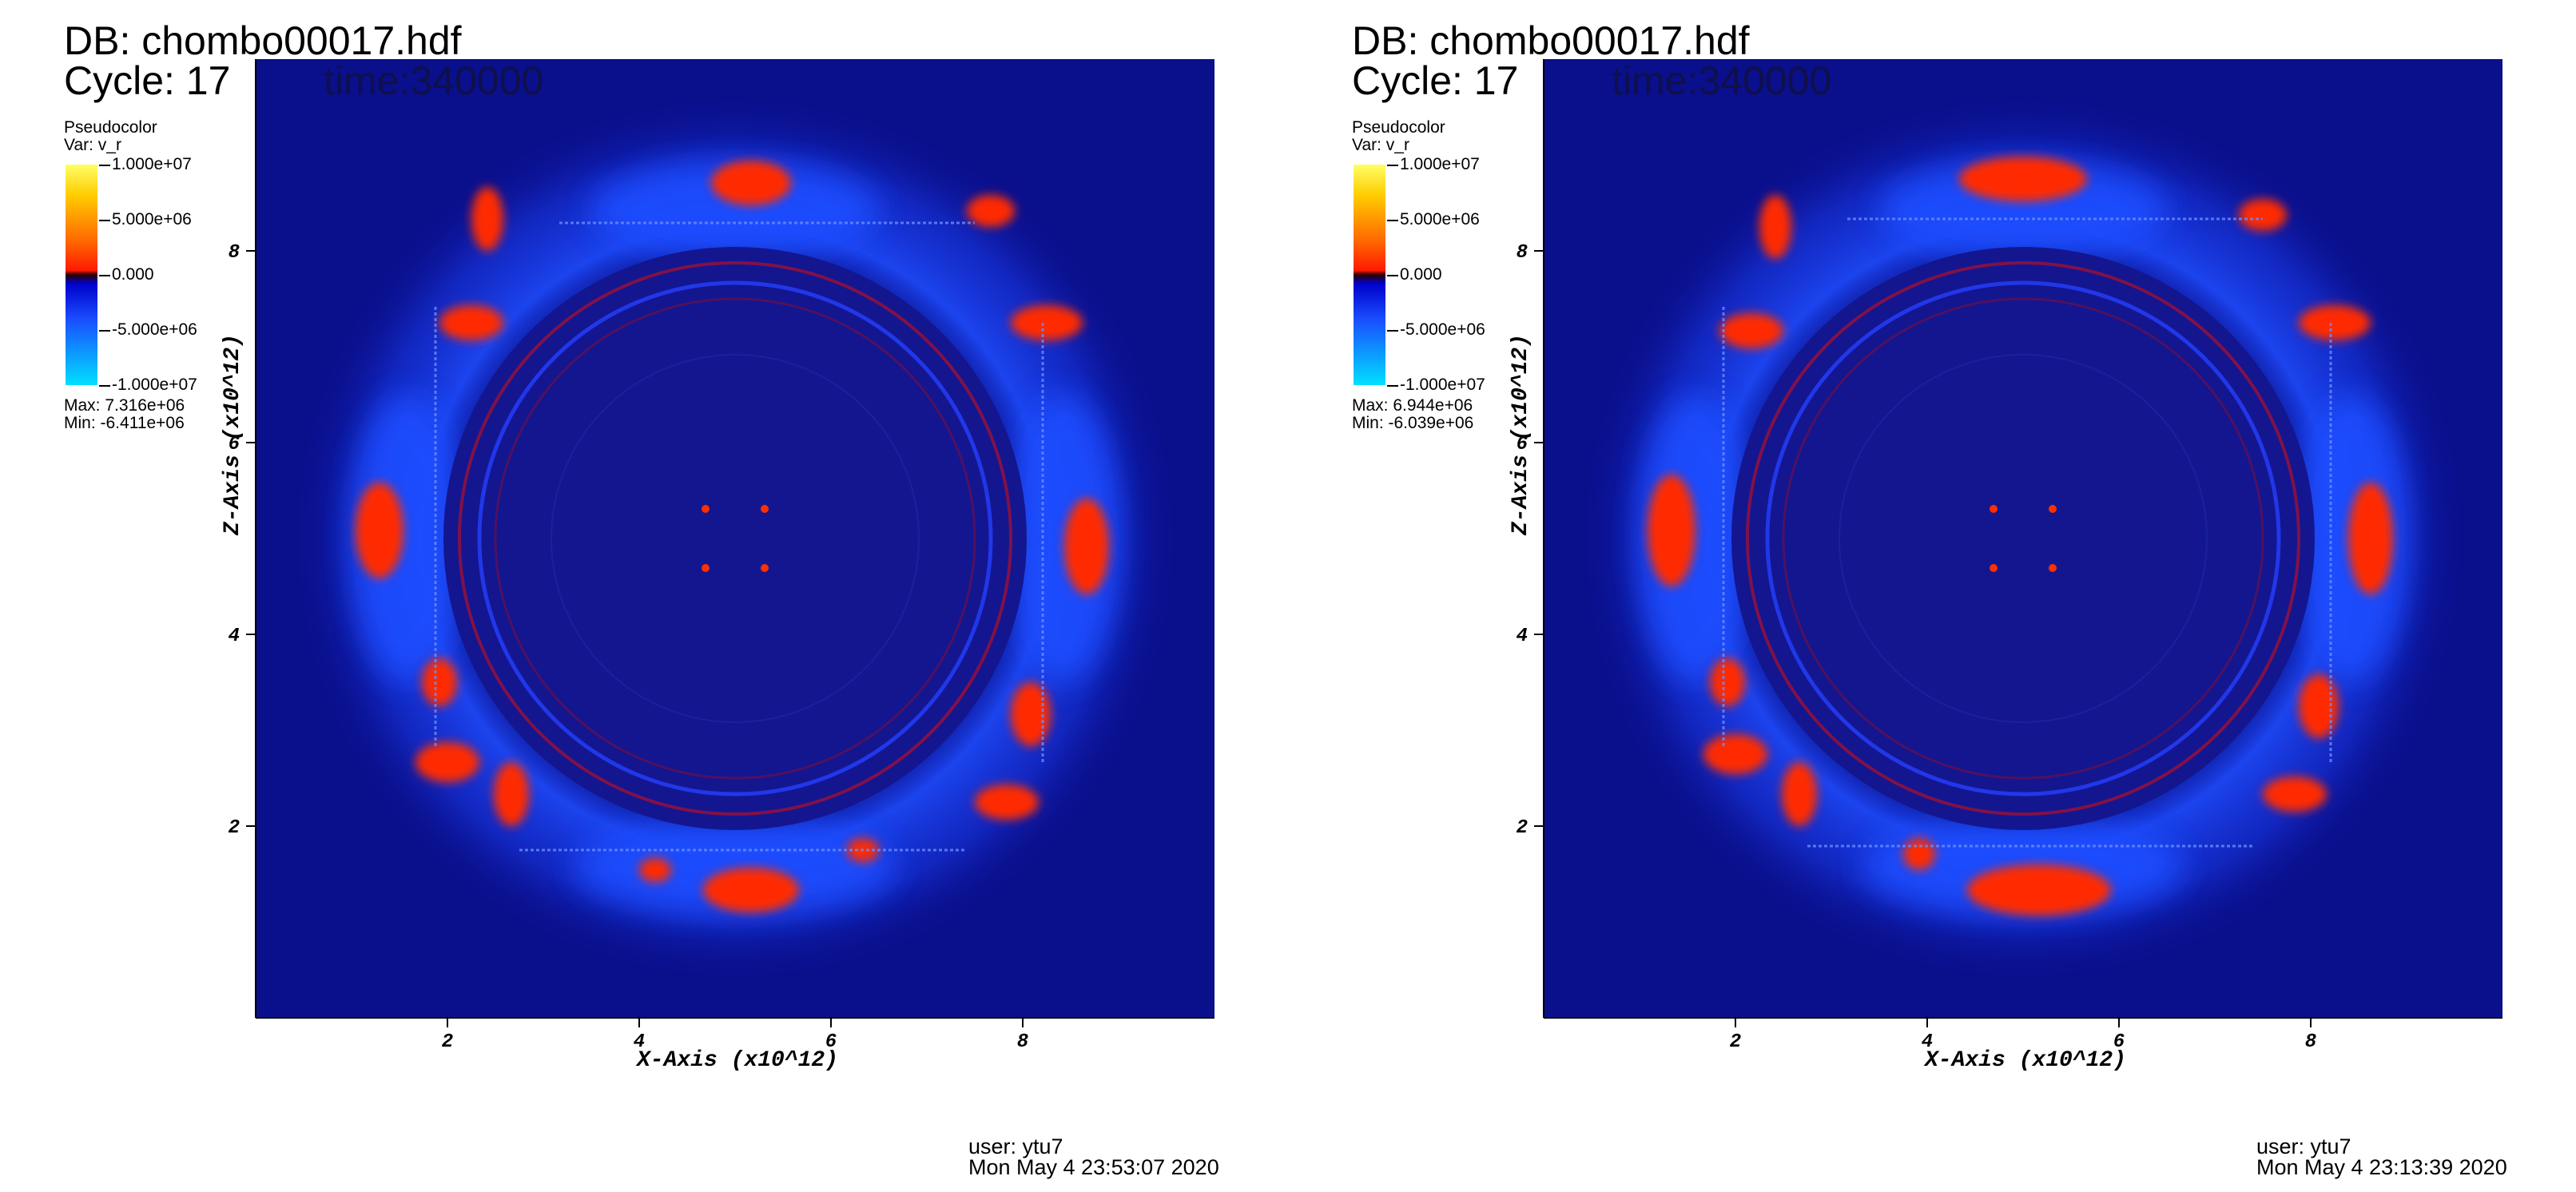 This screenshot has width=2576, height=1192. I want to click on legend-min: Min: -6.411e+06, so click(124, 423).